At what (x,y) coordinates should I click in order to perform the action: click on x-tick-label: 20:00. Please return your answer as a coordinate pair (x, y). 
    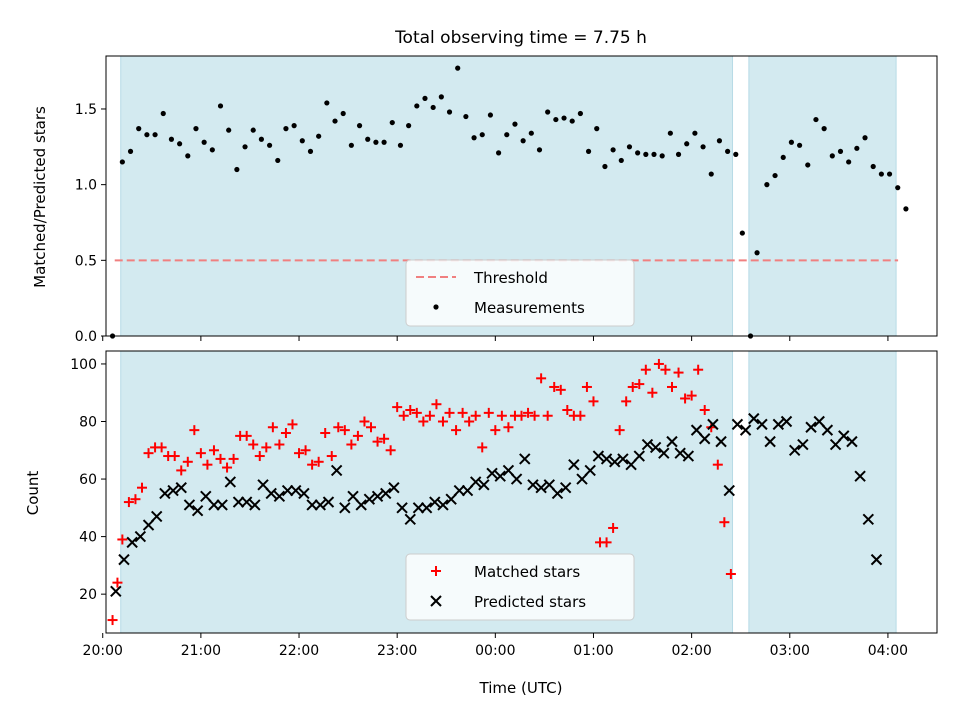
    Looking at the image, I should click on (103, 651).